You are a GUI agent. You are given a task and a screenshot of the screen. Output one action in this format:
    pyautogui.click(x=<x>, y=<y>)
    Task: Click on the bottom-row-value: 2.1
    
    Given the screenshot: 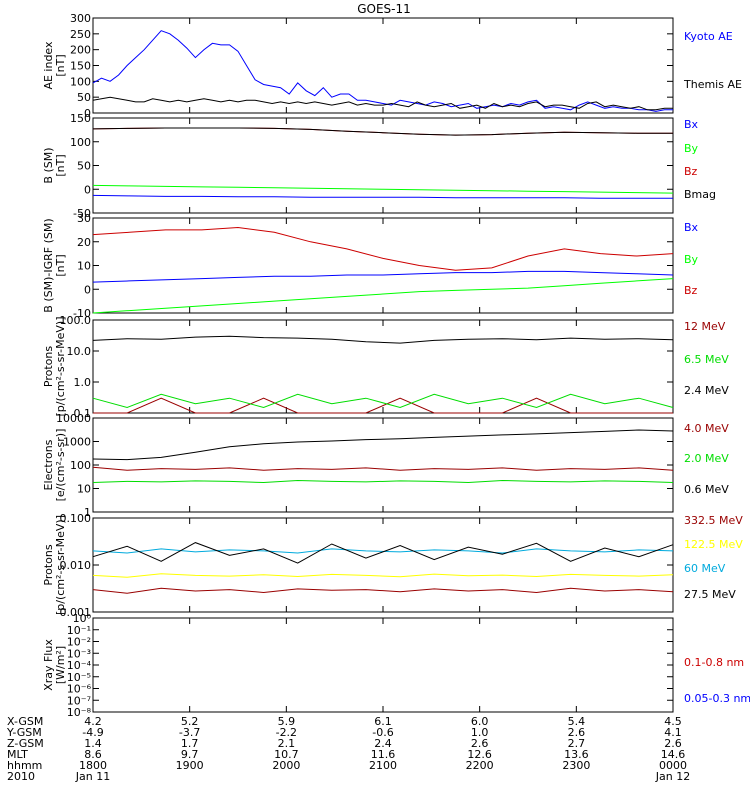 What is the action you would take?
    pyautogui.click(x=287, y=743)
    